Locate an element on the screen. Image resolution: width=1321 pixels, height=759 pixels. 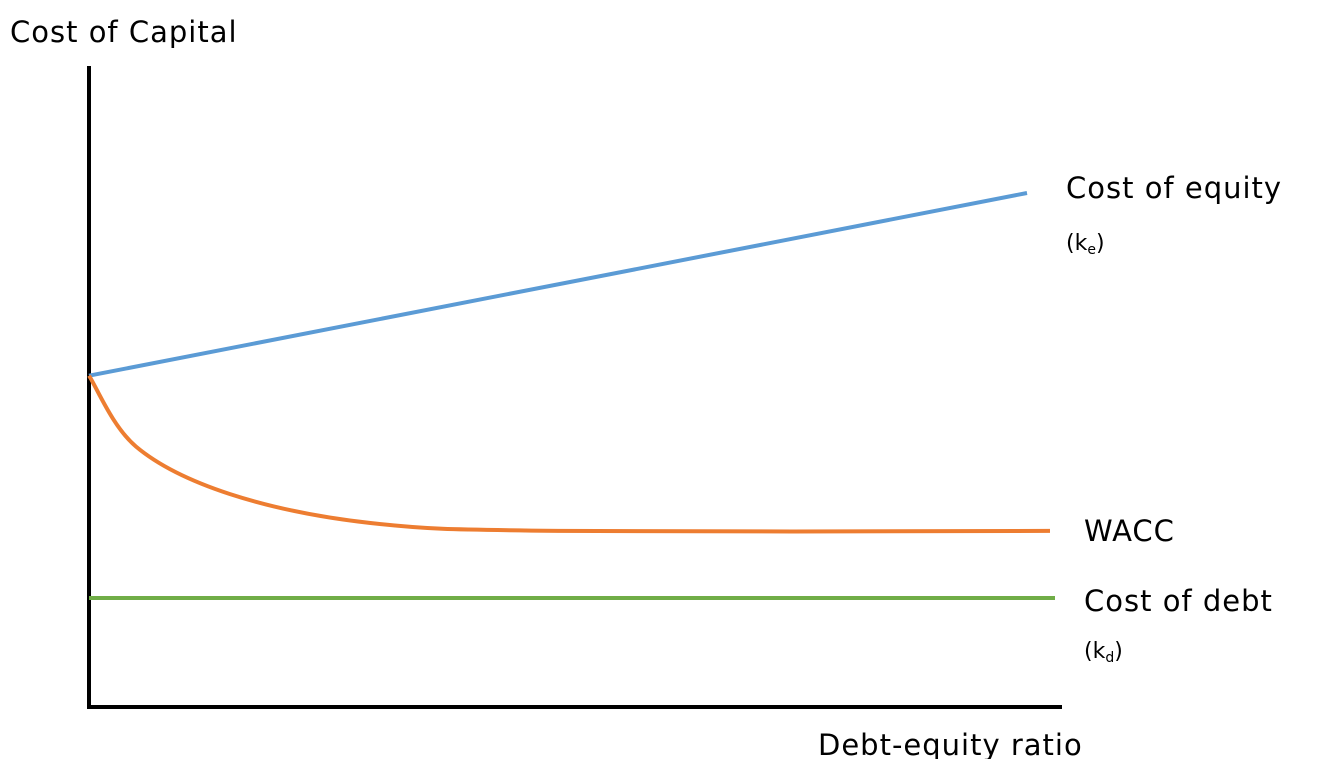
y-axis-title: Cost of Capital is located at coordinates (124, 32).